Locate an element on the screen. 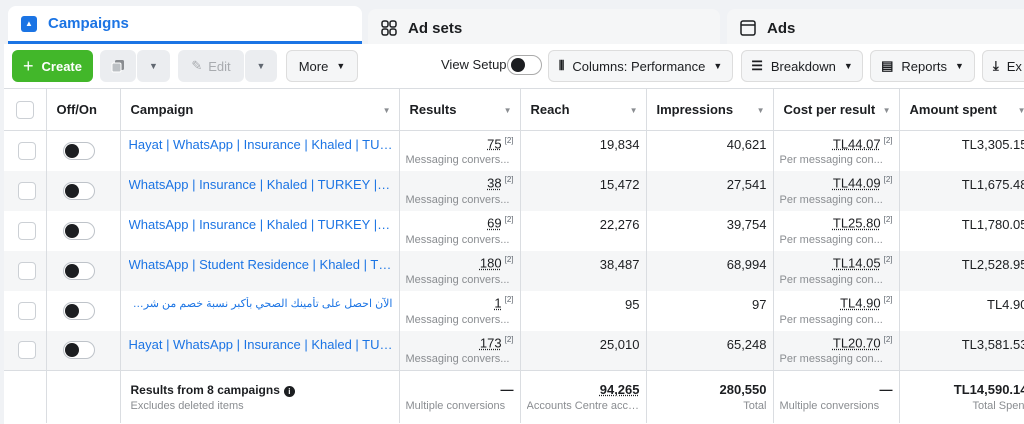  reach-value: 25,010 is located at coordinates (619, 344).